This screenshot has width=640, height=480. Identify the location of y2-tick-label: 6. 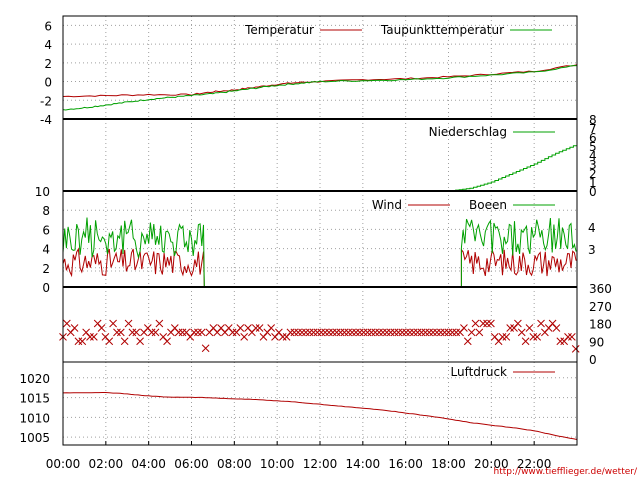
(593, 138).